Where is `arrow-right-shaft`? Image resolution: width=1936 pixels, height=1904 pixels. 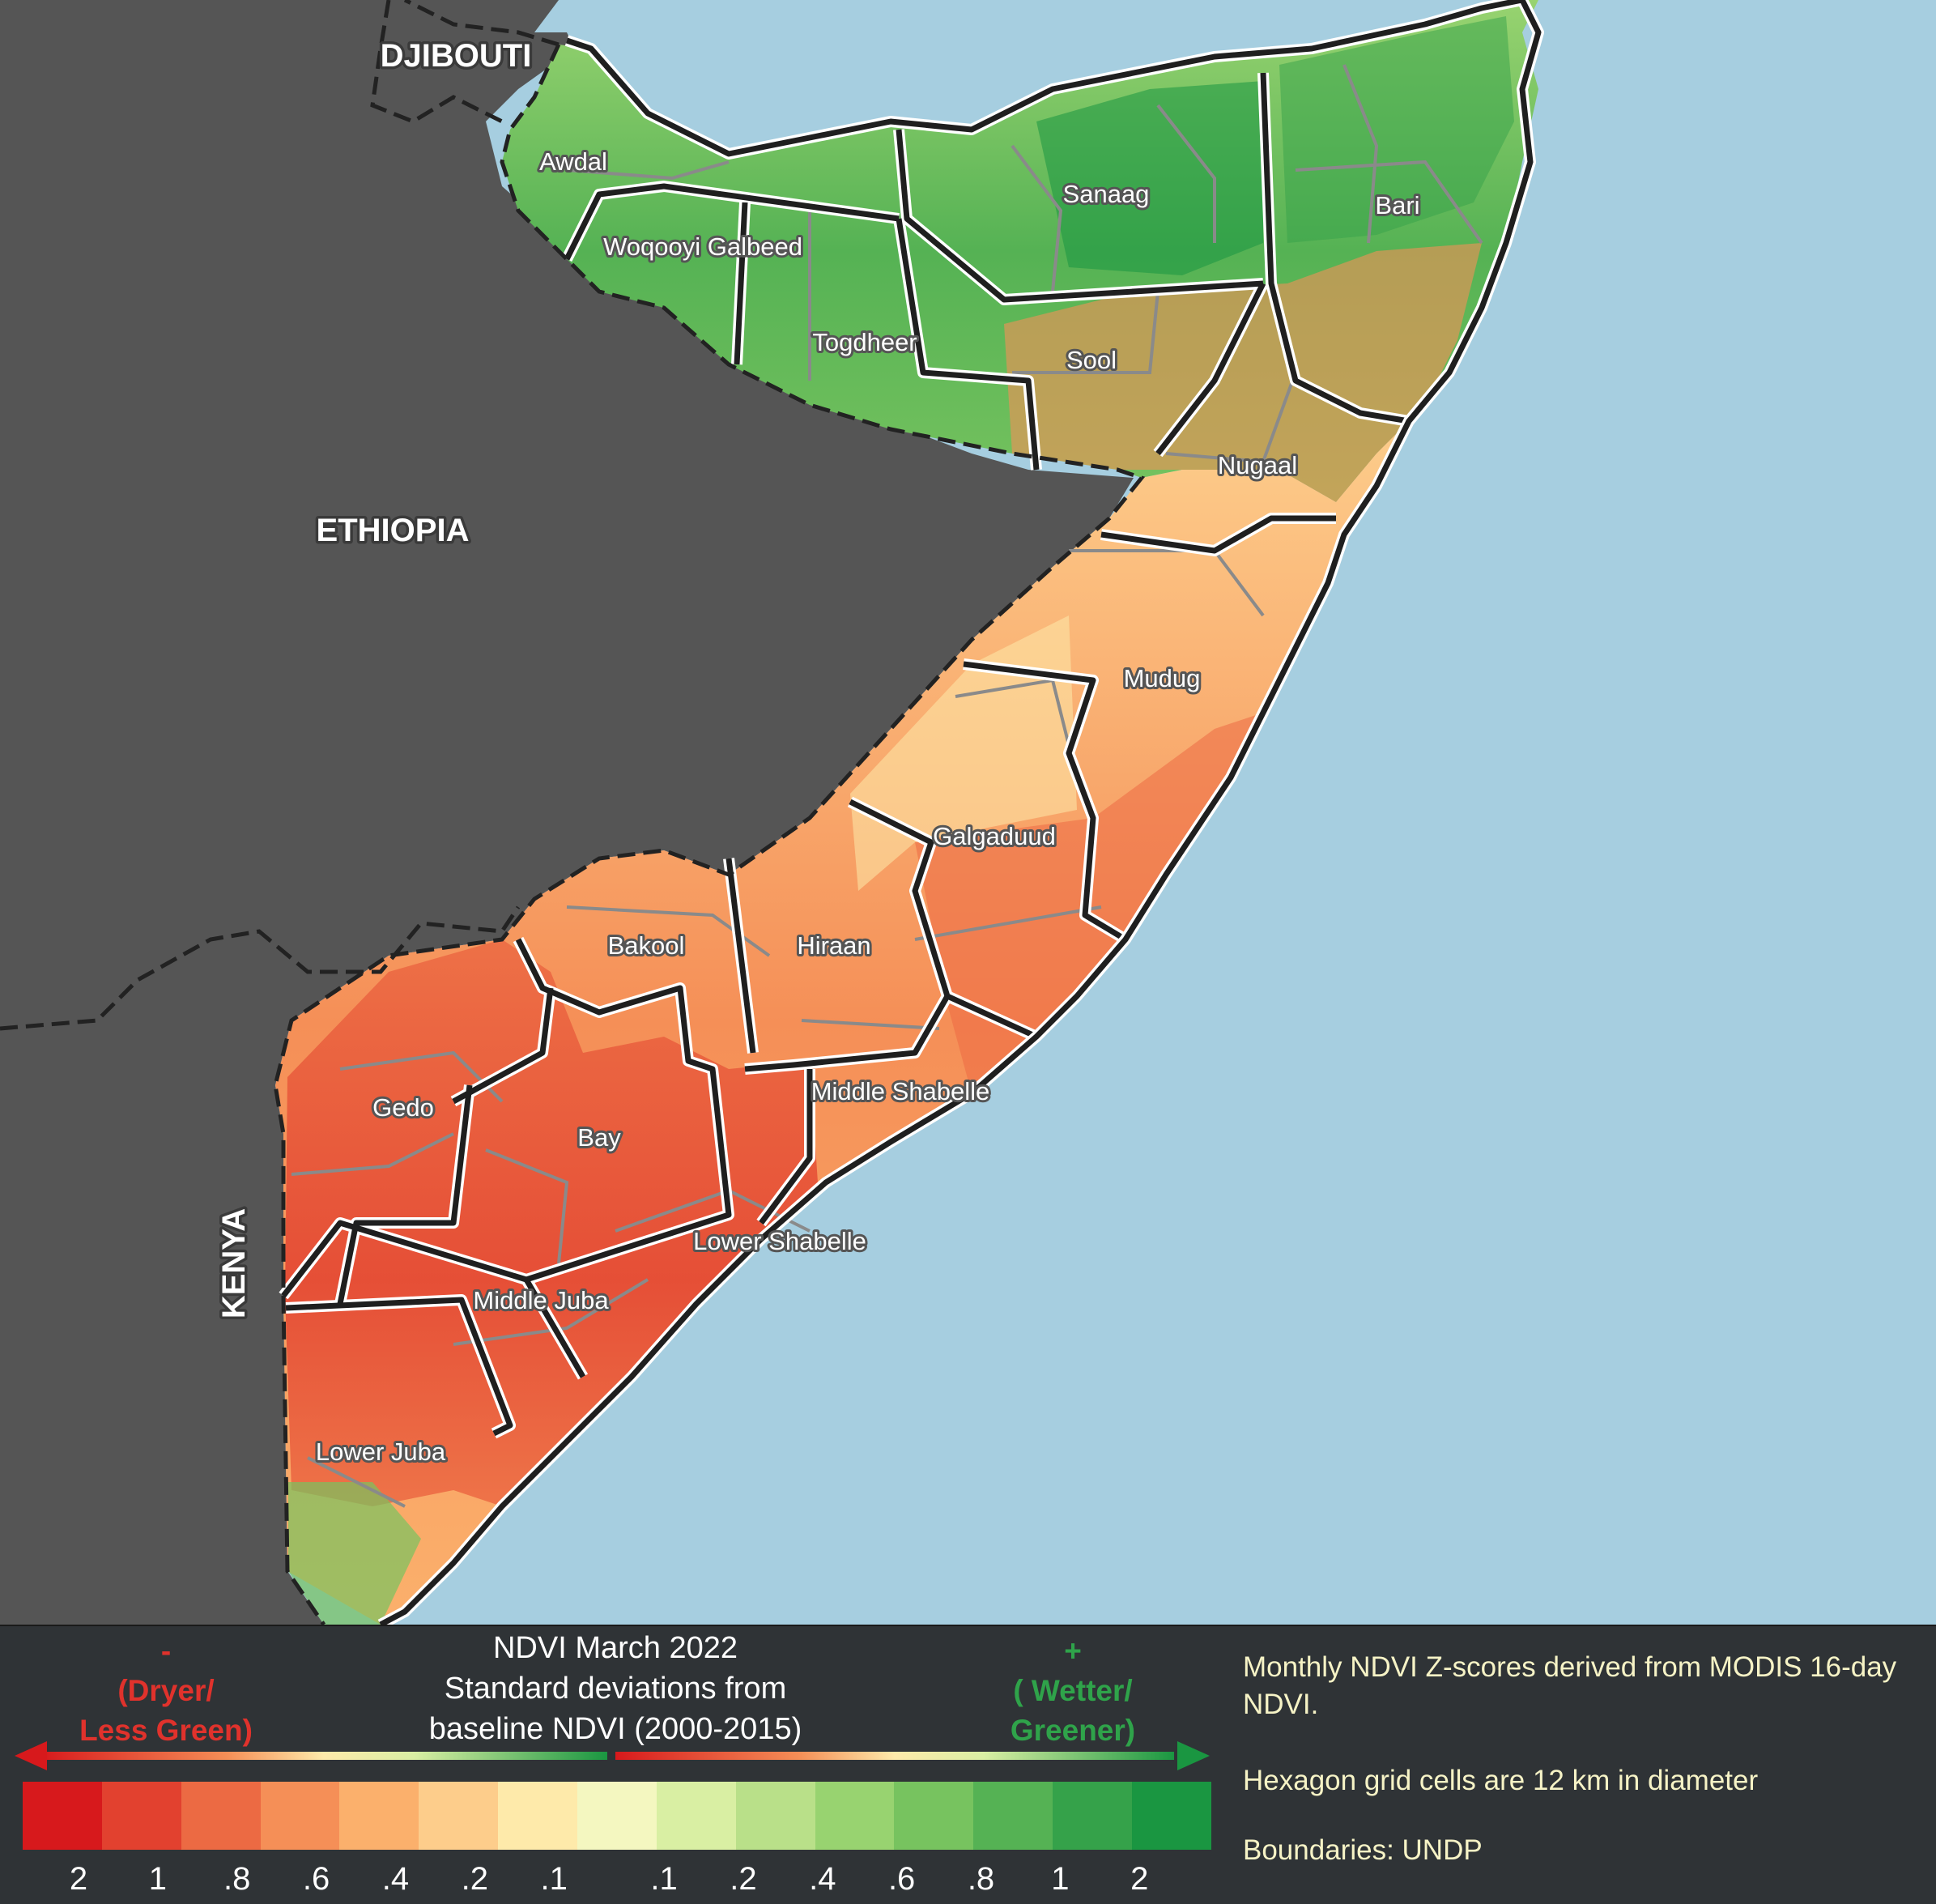
arrow-right-shaft is located at coordinates (894, 1756).